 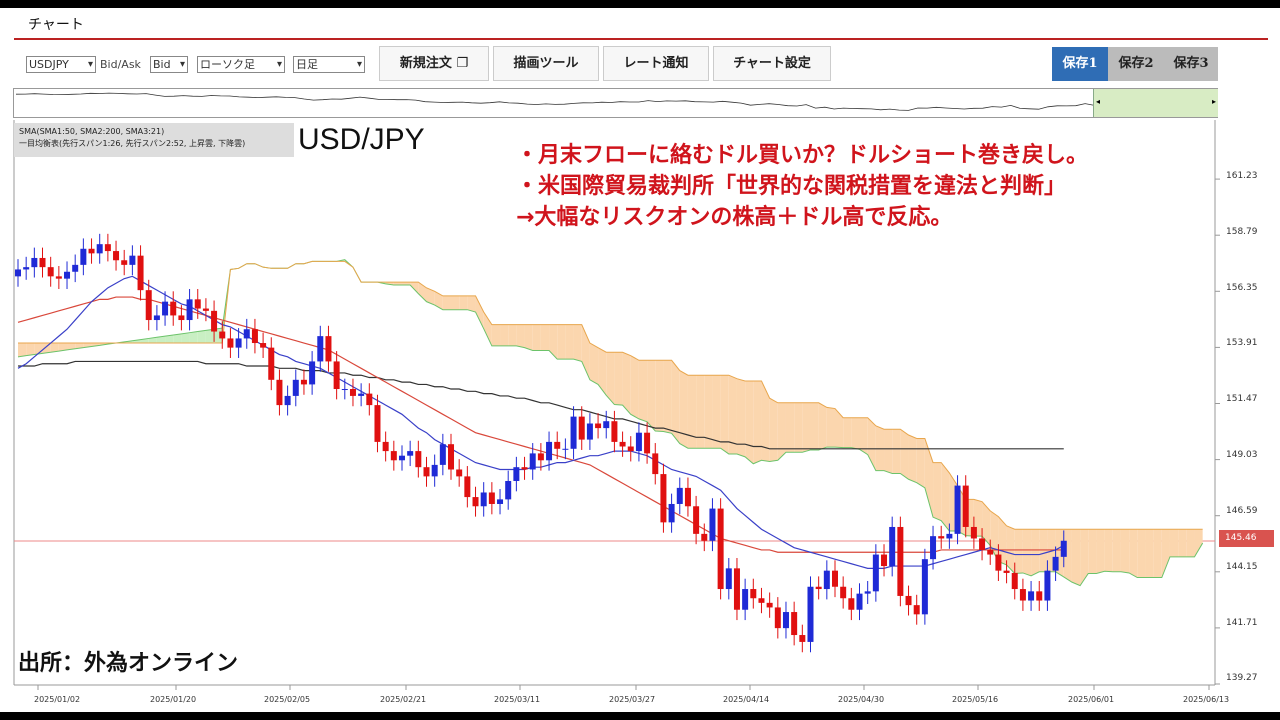 I want to click on new-order-button: 新規注文 ❐, so click(x=434, y=63).